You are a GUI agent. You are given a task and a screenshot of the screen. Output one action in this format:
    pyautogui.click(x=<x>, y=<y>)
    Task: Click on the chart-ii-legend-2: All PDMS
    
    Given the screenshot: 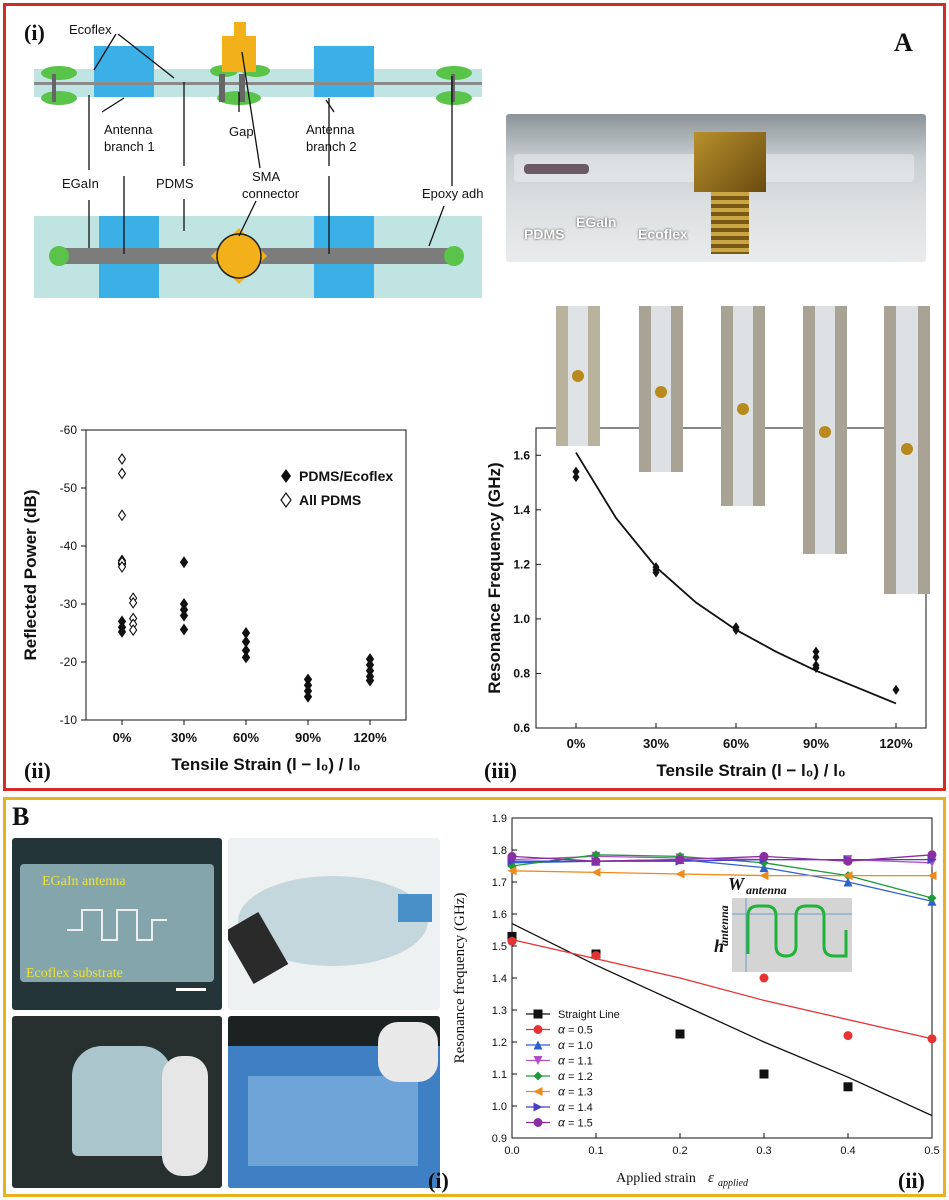 What is the action you would take?
    pyautogui.click(x=330, y=500)
    